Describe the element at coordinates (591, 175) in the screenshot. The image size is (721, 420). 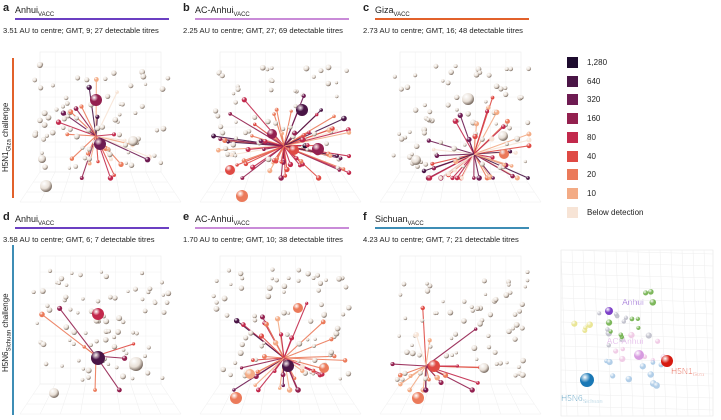
I see `legend-label: 20` at that location.